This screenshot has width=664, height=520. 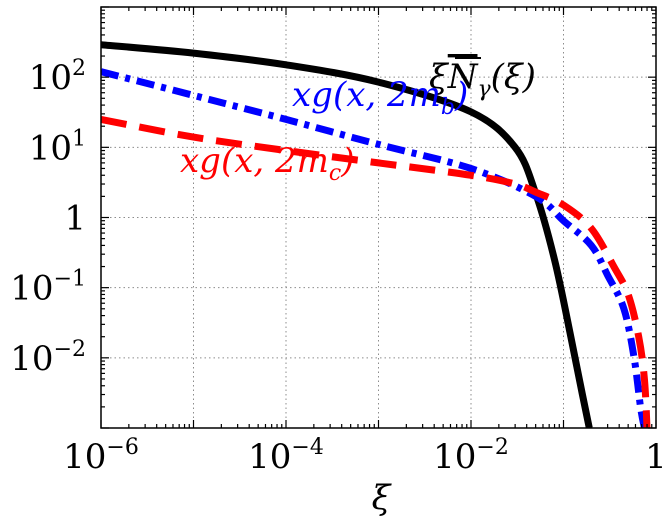 I want to click on y-tick-label: 10¹, so click(x=57, y=147).